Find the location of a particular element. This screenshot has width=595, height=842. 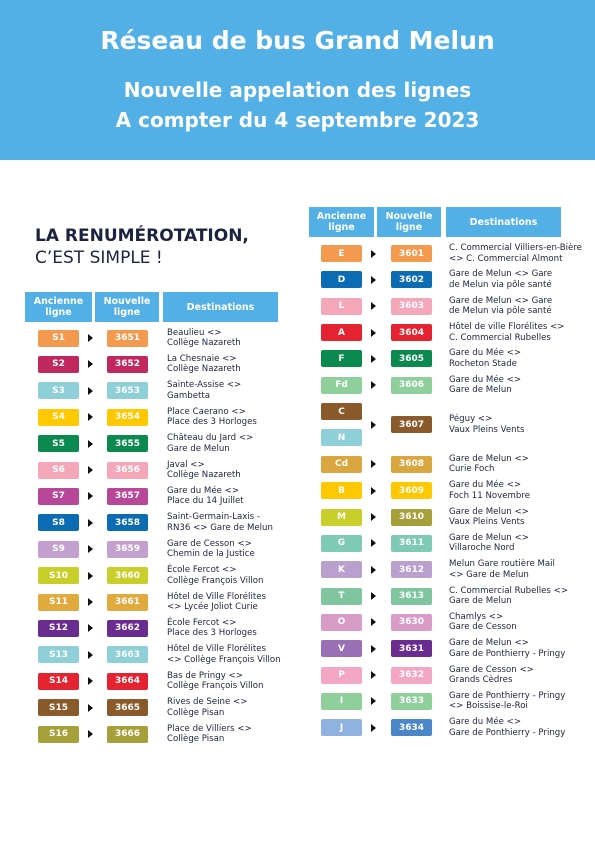

destination: Rocheton Stade is located at coordinates (483, 363).